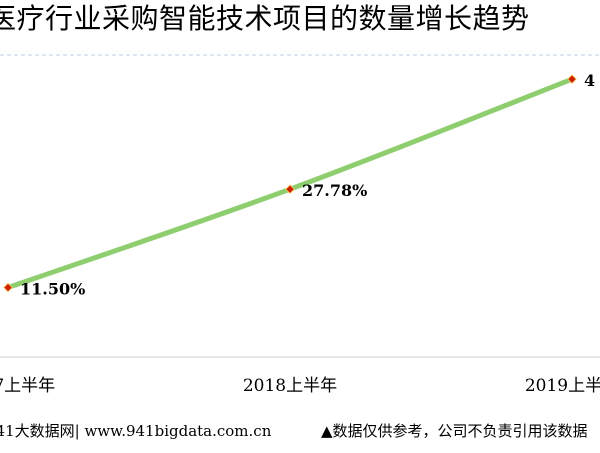 Image resolution: width=600 pixels, height=453 pixels. What do you see at coordinates (589, 80) in the screenshot?
I see `data-label: 4` at bounding box center [589, 80].